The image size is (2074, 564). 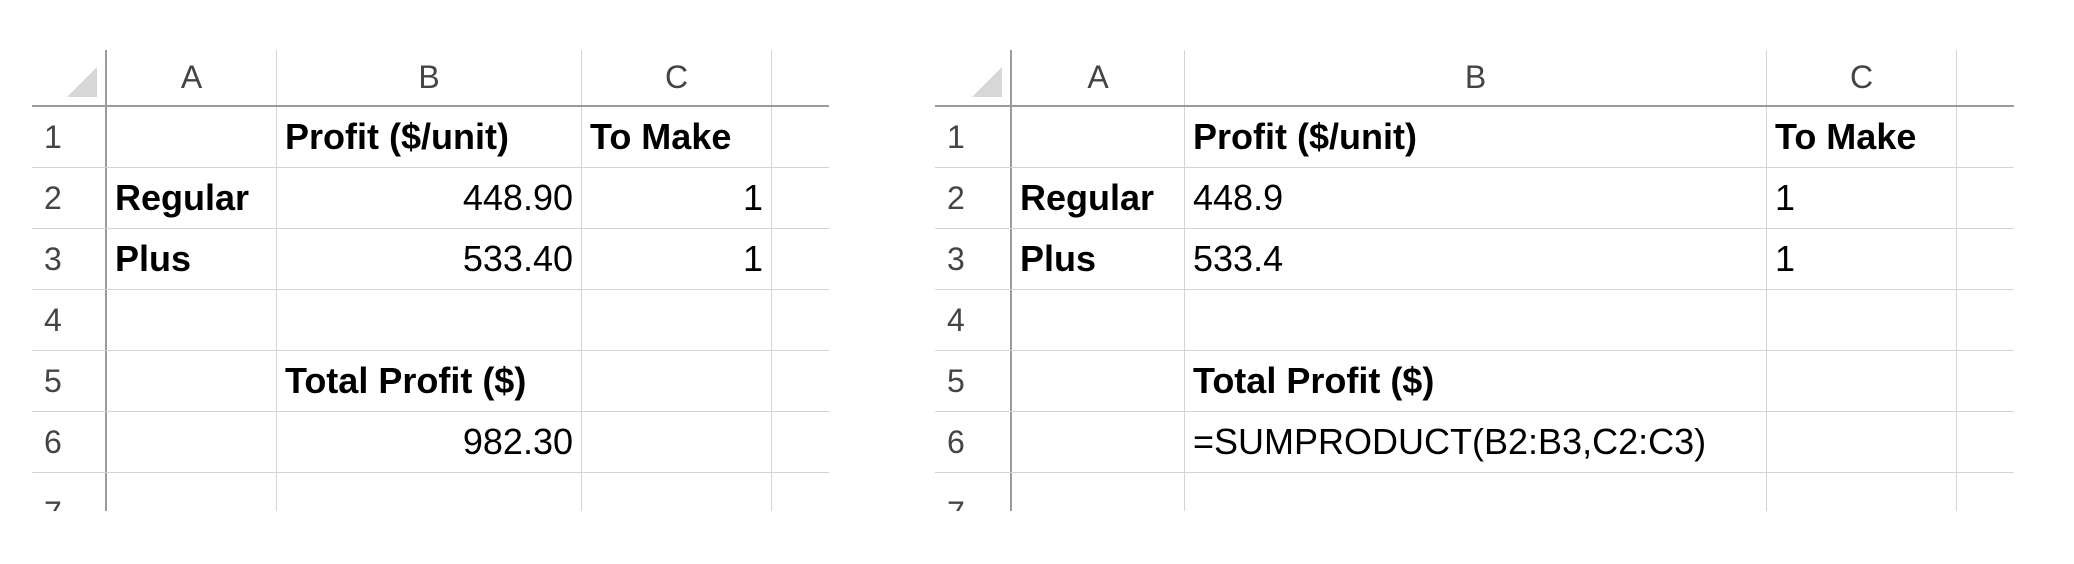 I want to click on table-row: 2 Regular 448.90 1, so click(x=430, y=198).